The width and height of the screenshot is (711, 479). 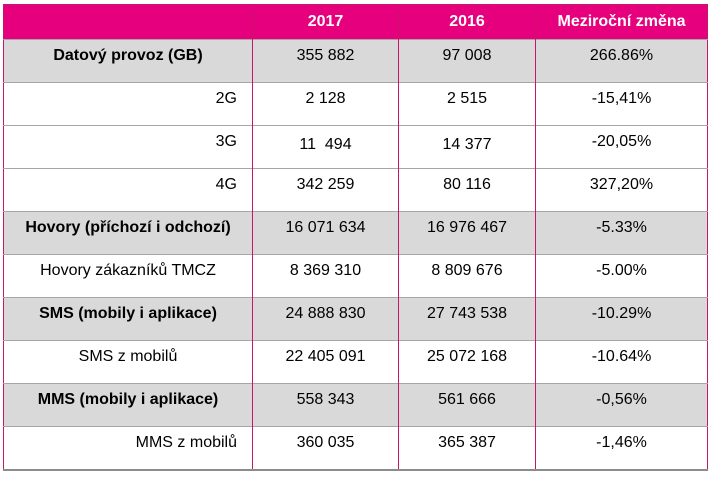 What do you see at coordinates (621, 104) in the screenshot?
I see `value-change-cell: -15,41%` at bounding box center [621, 104].